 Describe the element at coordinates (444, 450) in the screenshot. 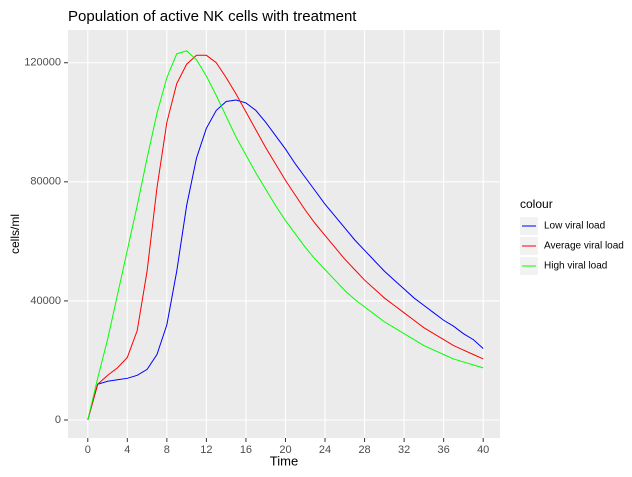

I see `x-tick-label: 36` at that location.